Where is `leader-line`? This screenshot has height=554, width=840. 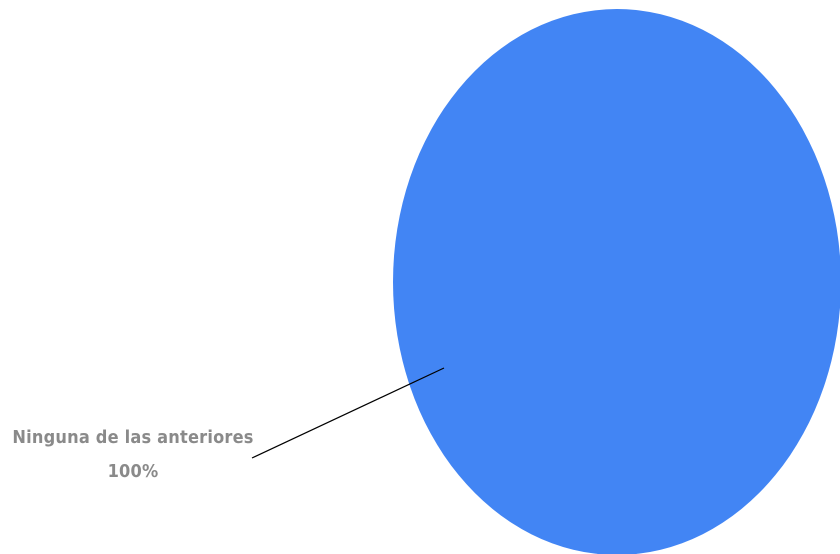 leader-line is located at coordinates (348, 413).